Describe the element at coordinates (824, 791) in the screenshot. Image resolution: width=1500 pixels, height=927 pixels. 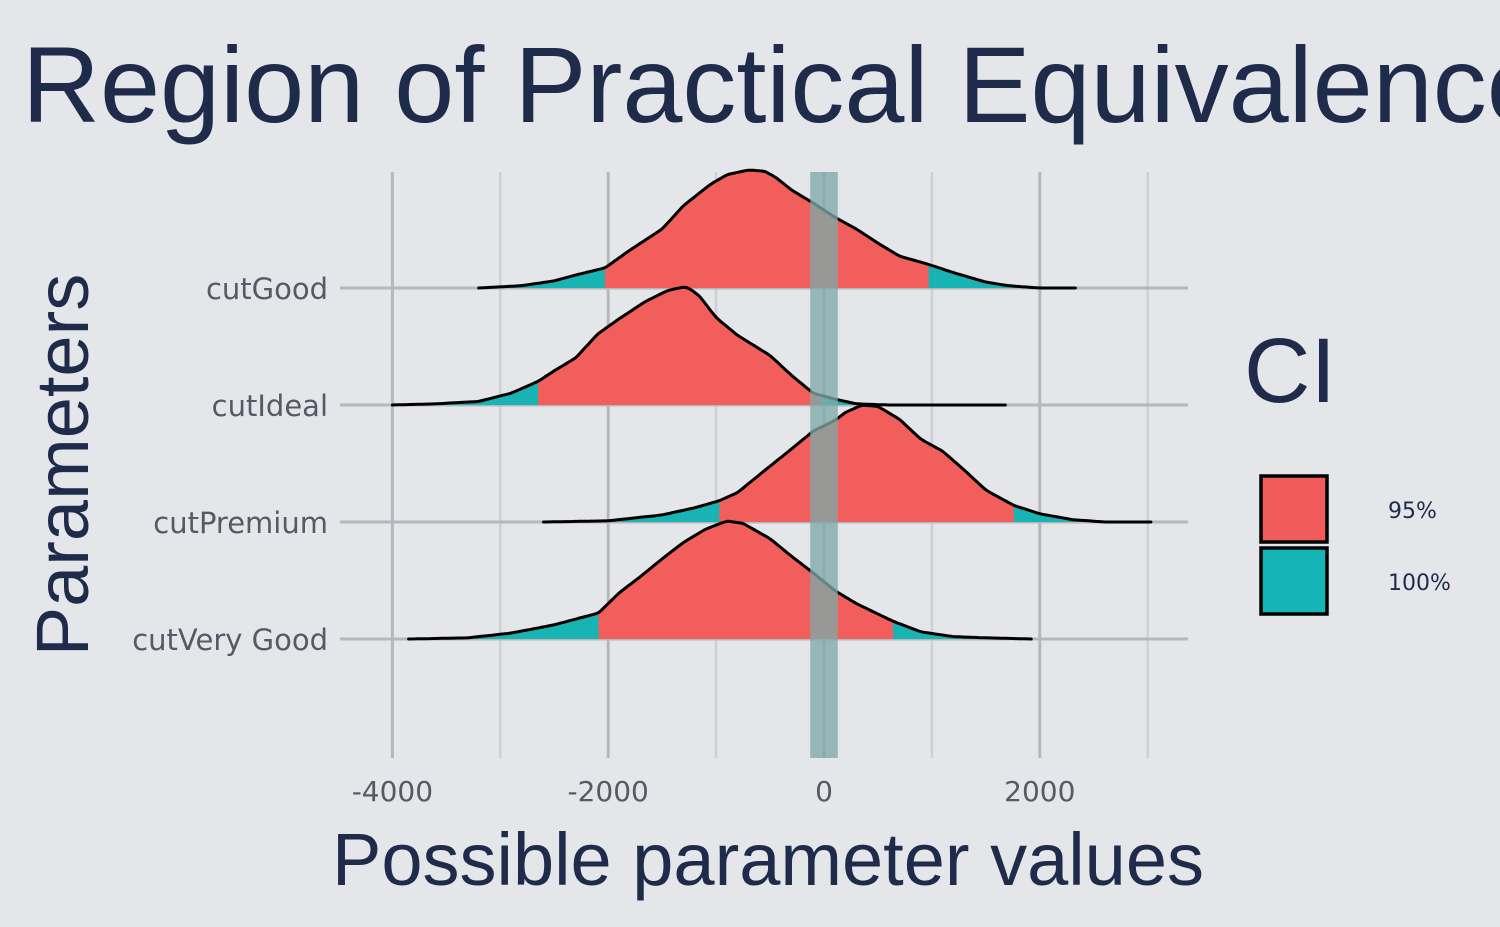
I see `x-tick-label: 0` at that location.